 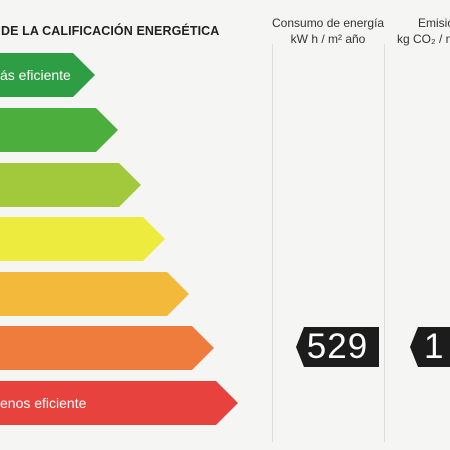 I want to click on rating-heading: DE LA CALIFICACIÓN ENERGÉTICA, so click(x=110, y=31).